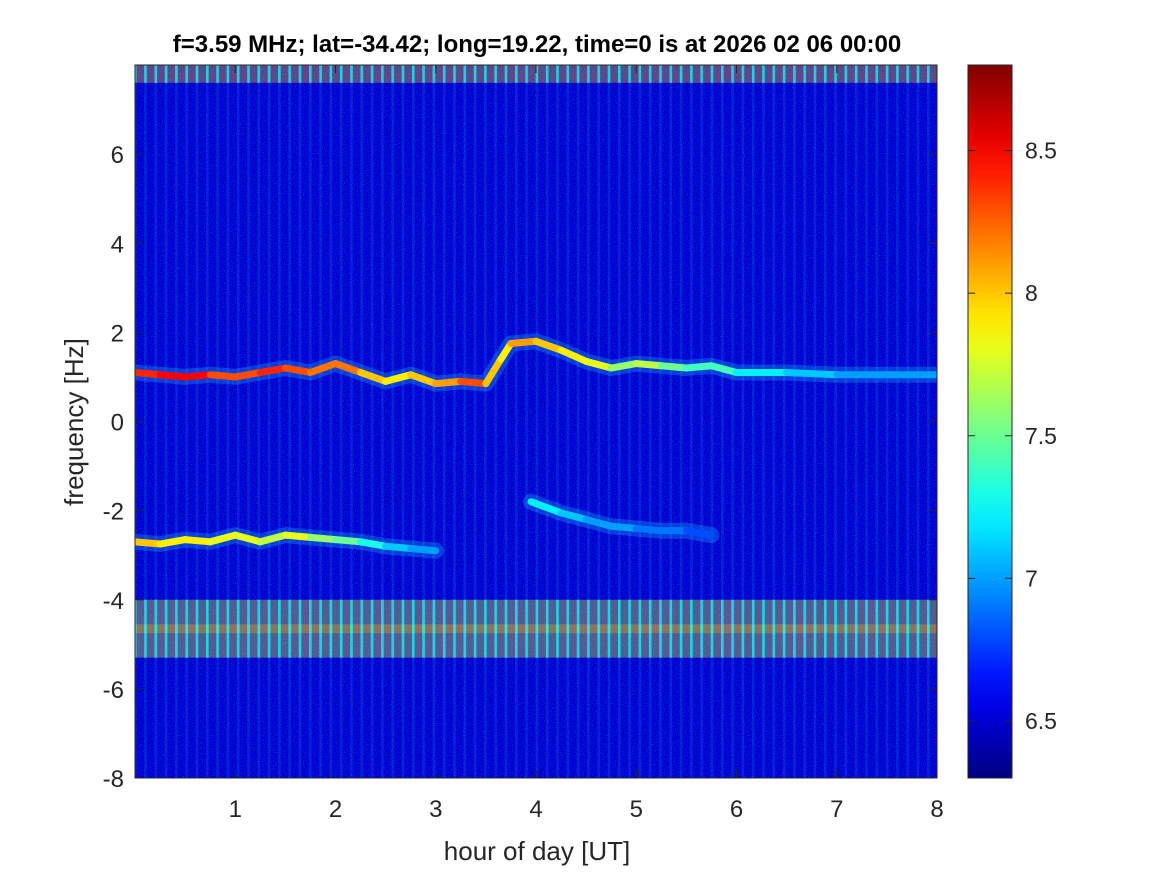 Image resolution: width=1167 pixels, height=875 pixels. I want to click on x-axis-label: hour of day [UT], so click(537, 851).